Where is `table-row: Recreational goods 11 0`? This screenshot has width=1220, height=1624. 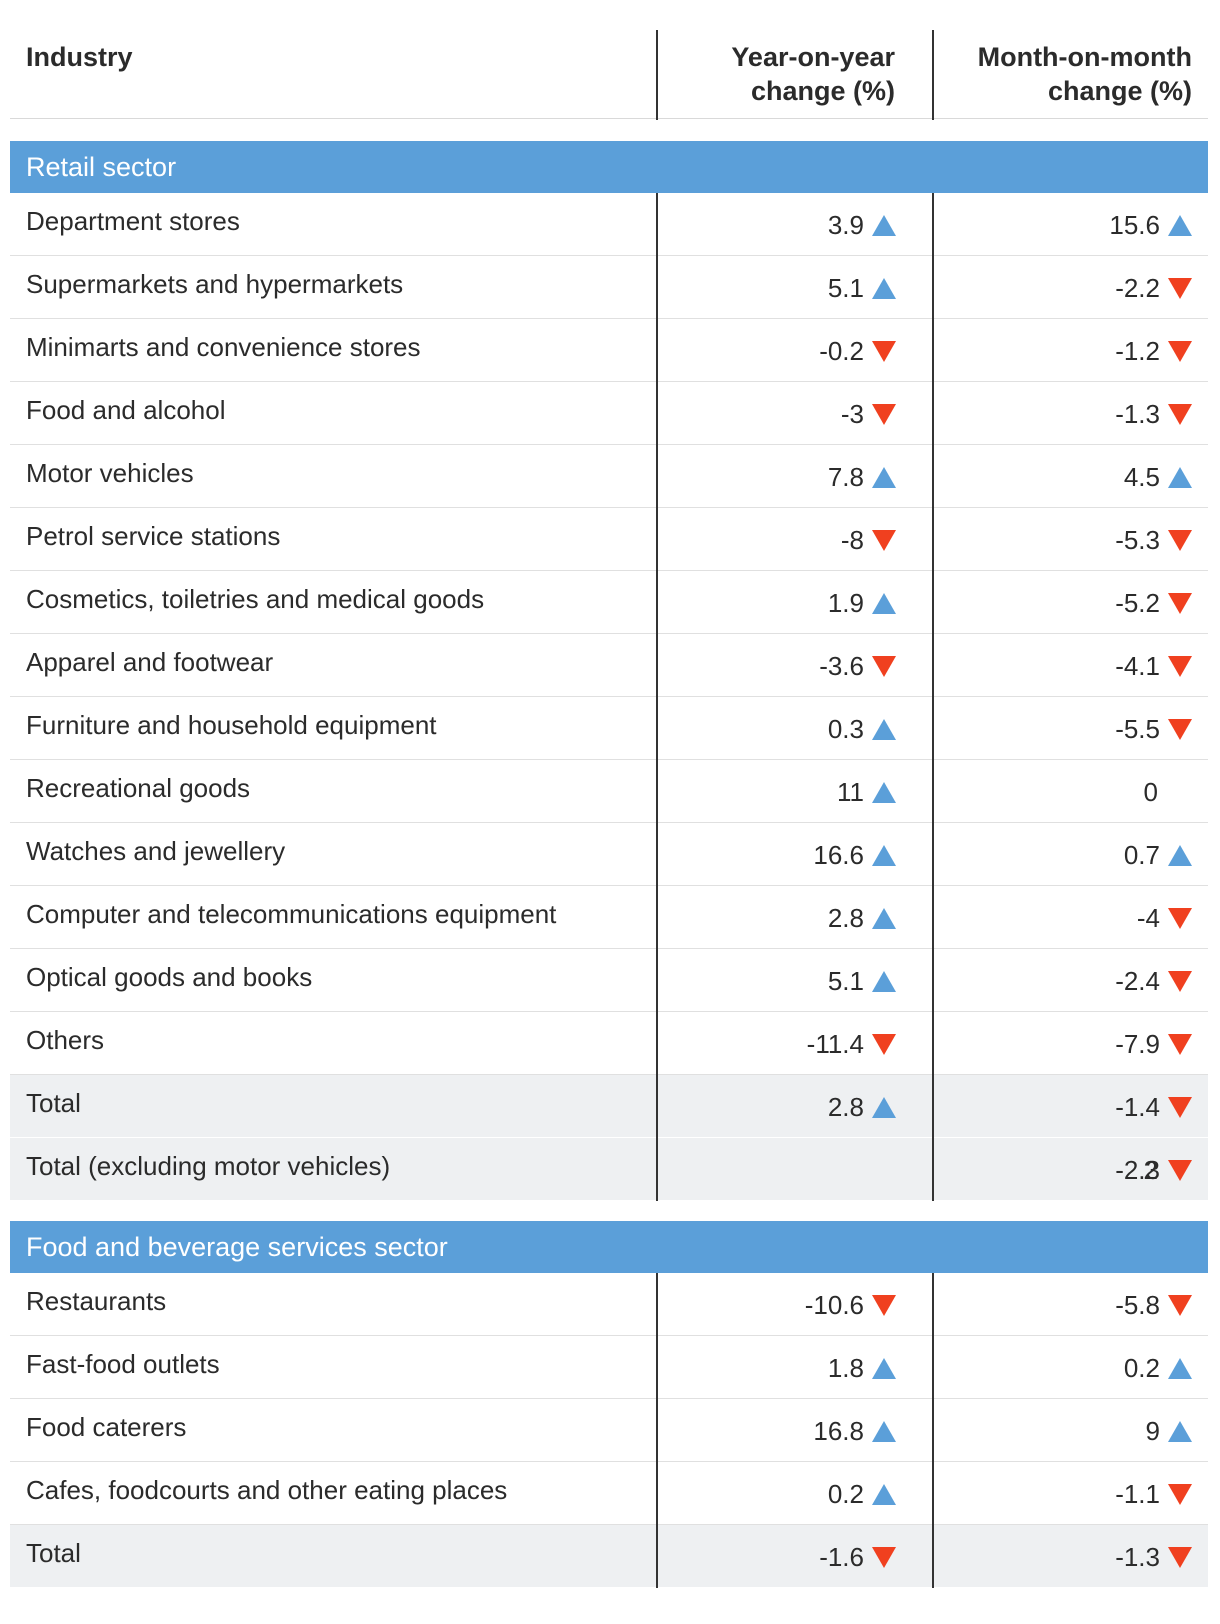
table-row: Recreational goods 11 0 is located at coordinates (609, 791).